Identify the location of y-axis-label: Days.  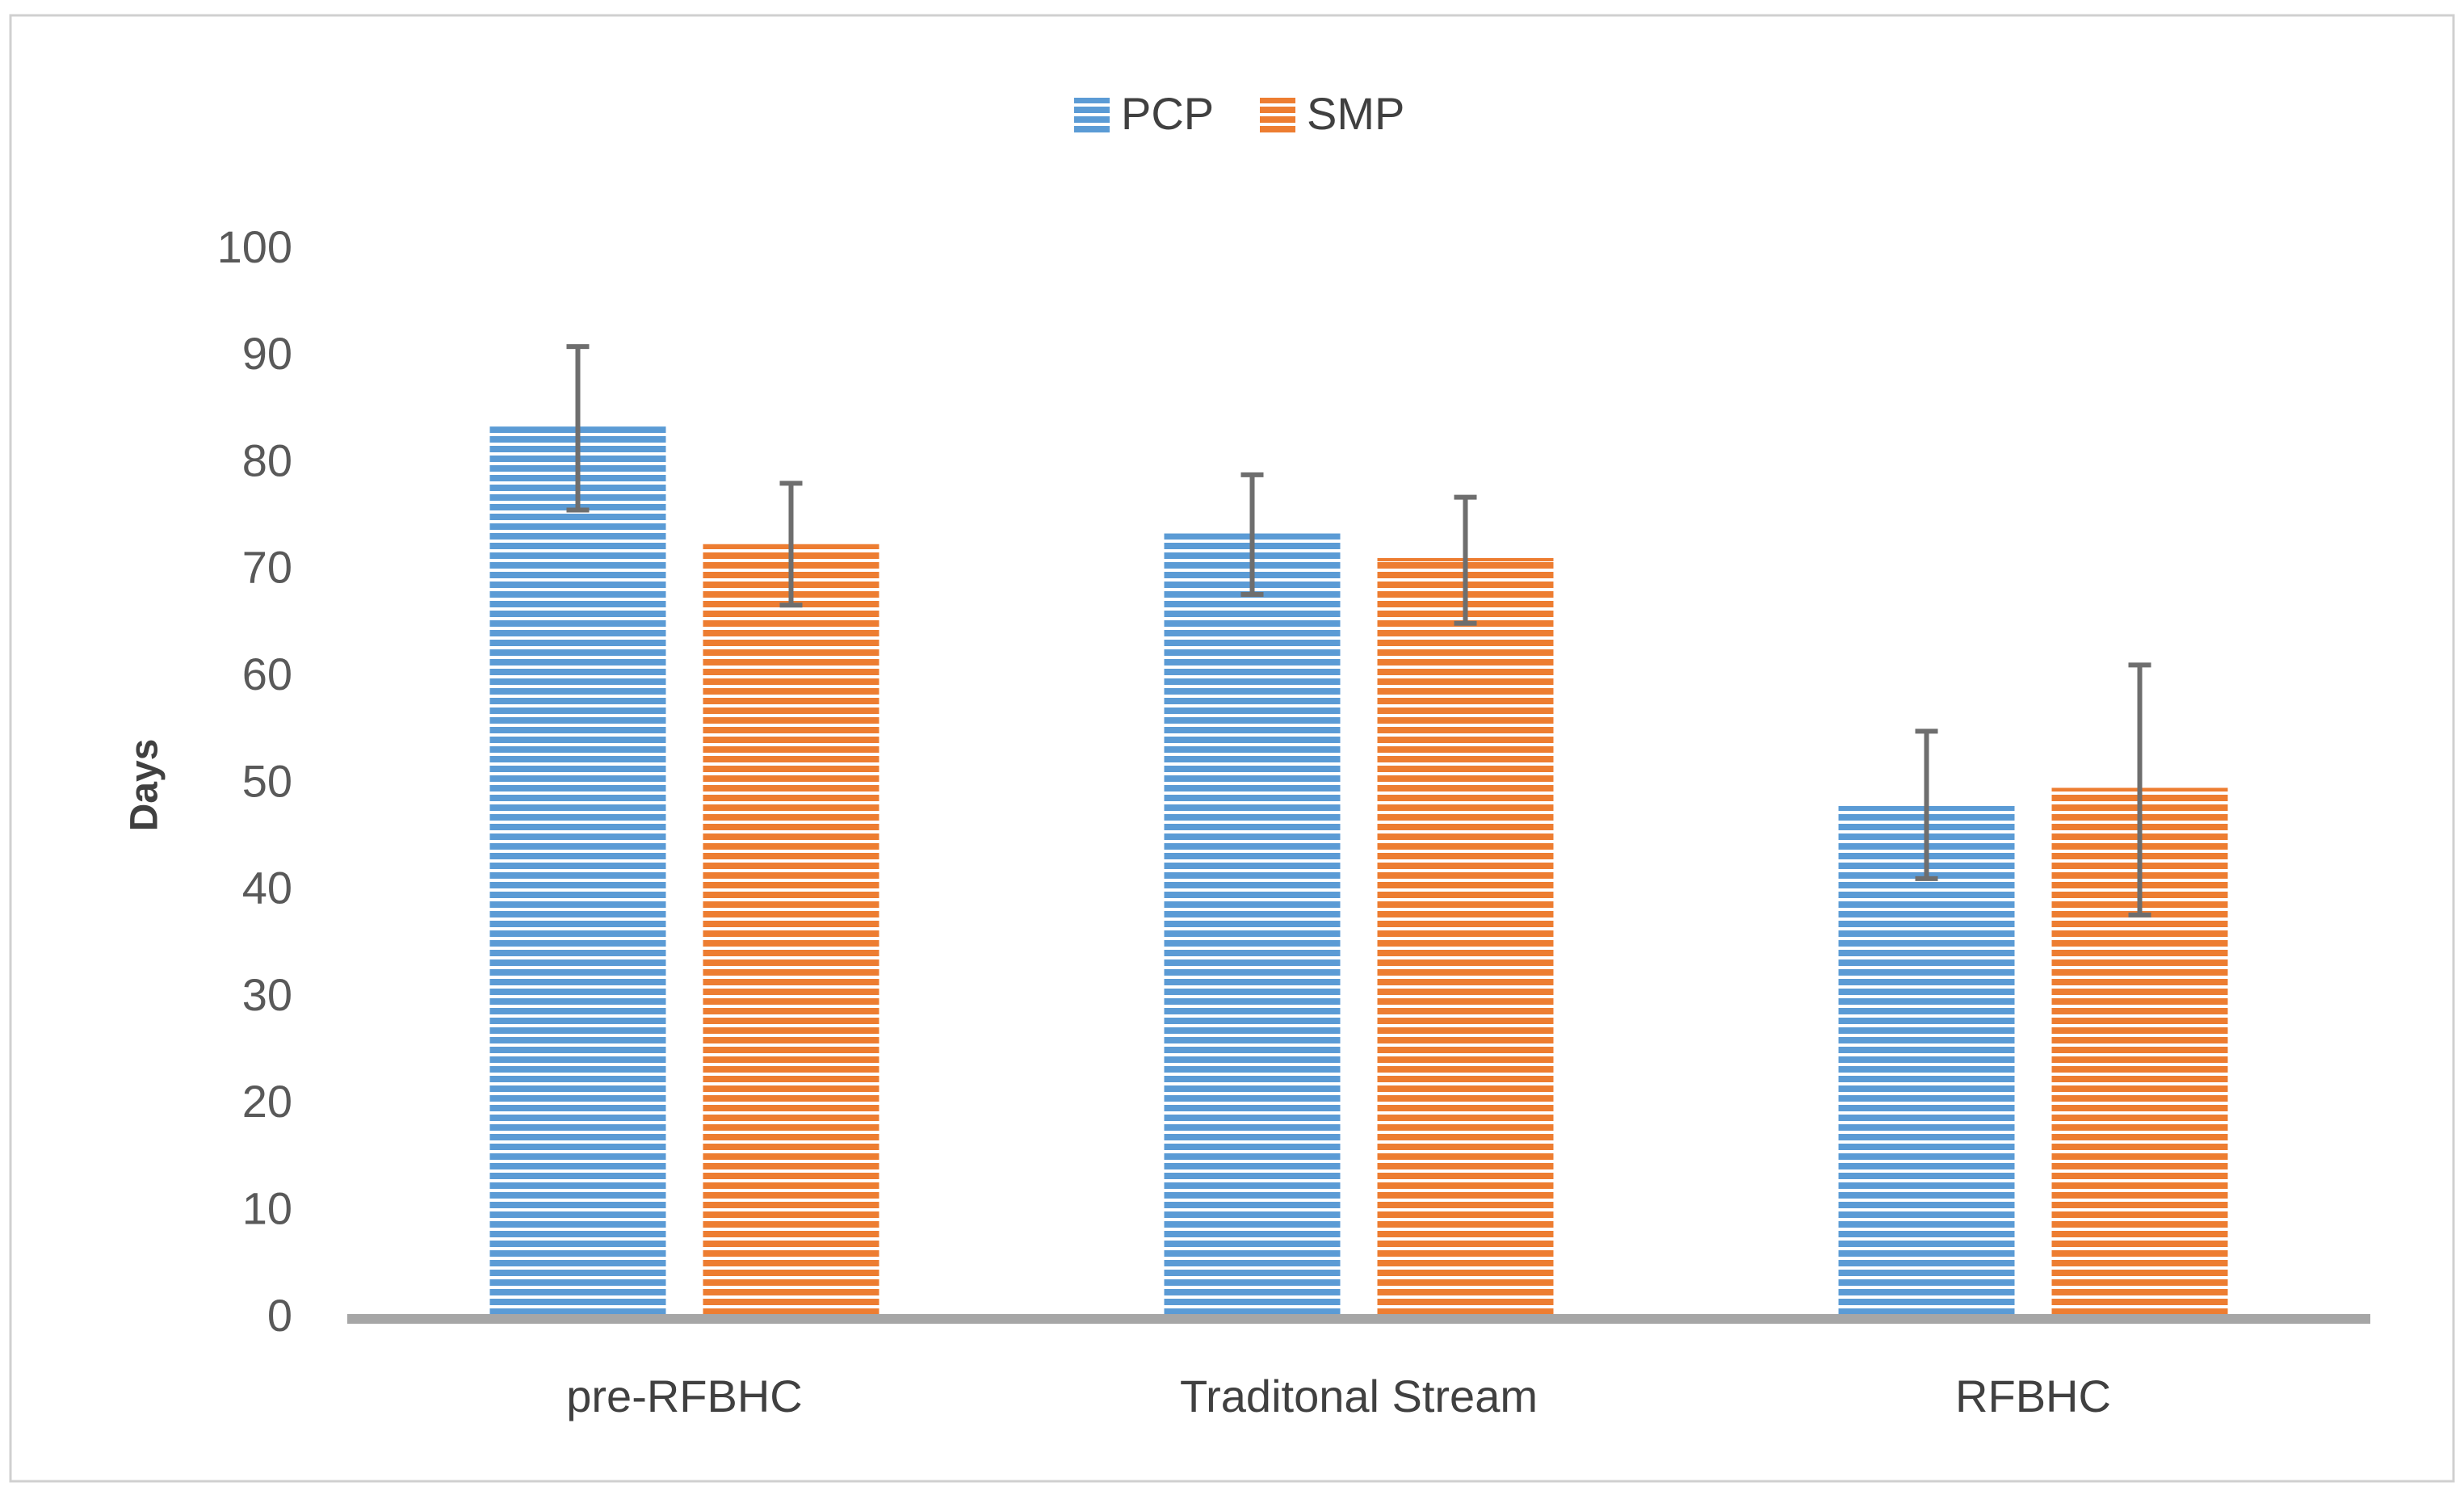
(145, 785).